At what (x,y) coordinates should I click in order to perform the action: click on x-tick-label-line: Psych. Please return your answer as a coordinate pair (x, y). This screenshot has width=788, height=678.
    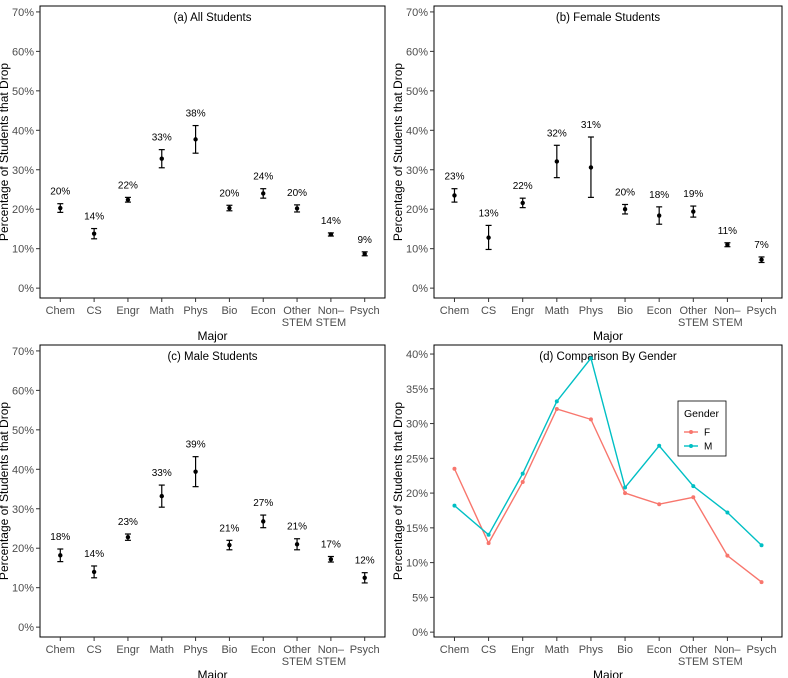
    Looking at the image, I should click on (365, 650).